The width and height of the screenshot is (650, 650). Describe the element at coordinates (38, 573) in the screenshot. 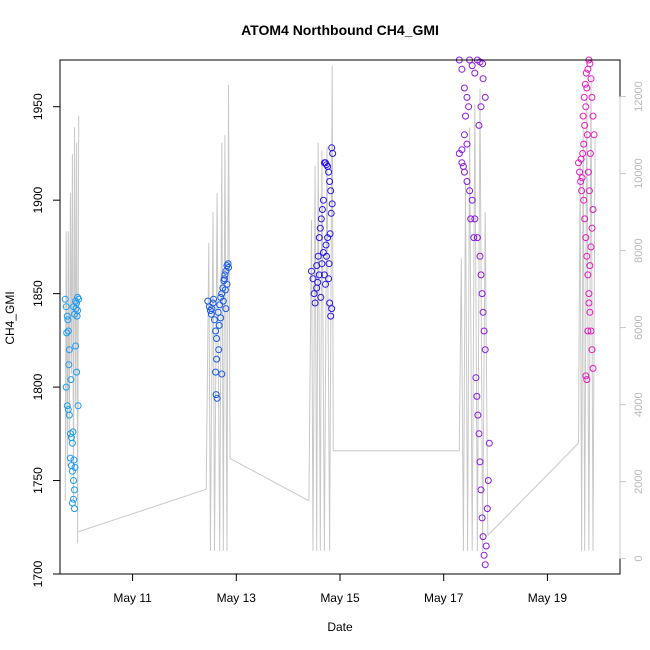

I see `y-tick-label: 1700` at that location.